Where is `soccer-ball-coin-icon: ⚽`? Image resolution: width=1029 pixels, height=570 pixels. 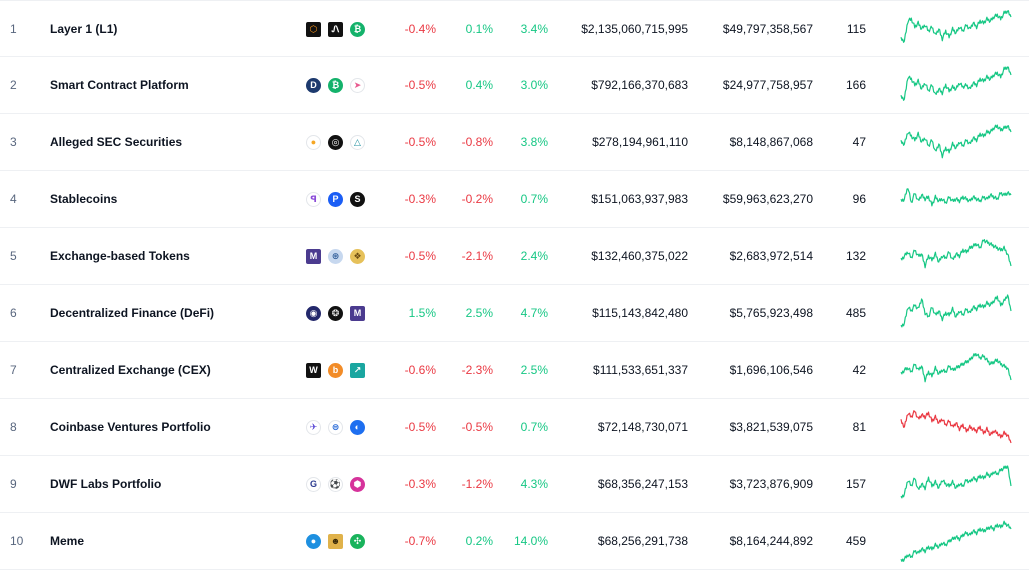 soccer-ball-coin-icon: ⚽ is located at coordinates (335, 484).